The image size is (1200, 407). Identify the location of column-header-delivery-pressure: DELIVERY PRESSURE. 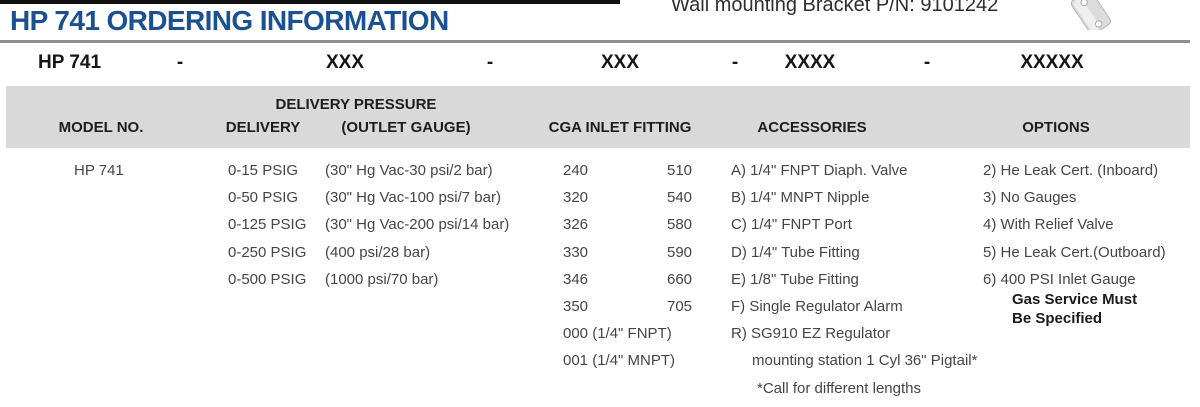
(356, 104).